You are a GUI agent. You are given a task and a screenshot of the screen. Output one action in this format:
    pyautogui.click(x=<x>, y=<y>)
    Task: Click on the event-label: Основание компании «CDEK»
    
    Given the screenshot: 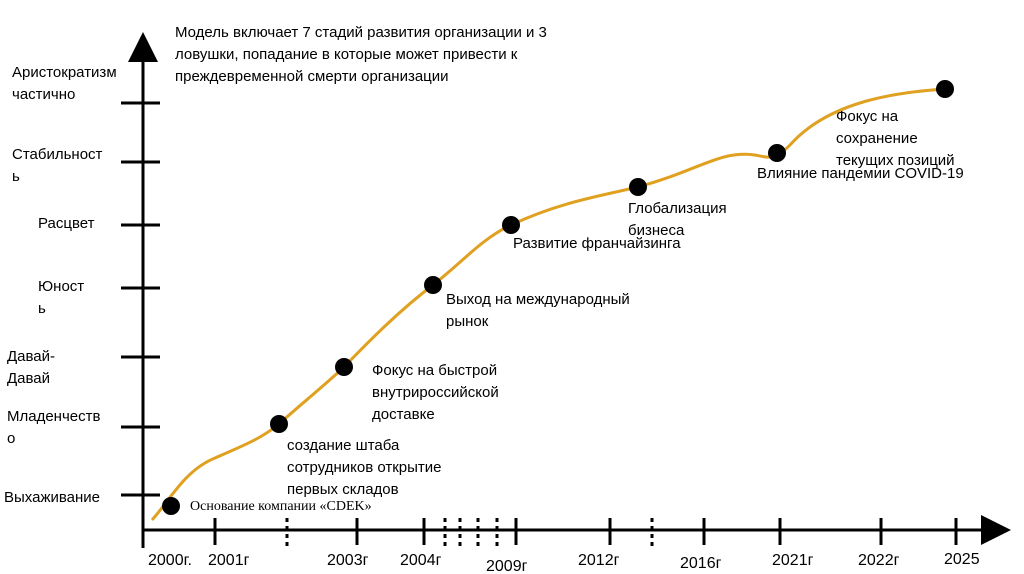 What is the action you would take?
    pyautogui.click(x=281, y=506)
    